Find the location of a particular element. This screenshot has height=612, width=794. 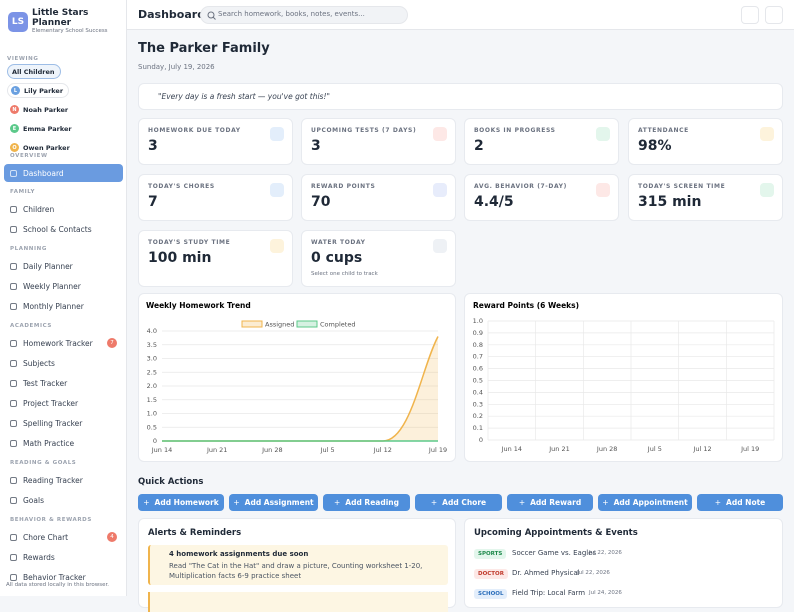

action-button: + Add Reading is located at coordinates (366, 502).